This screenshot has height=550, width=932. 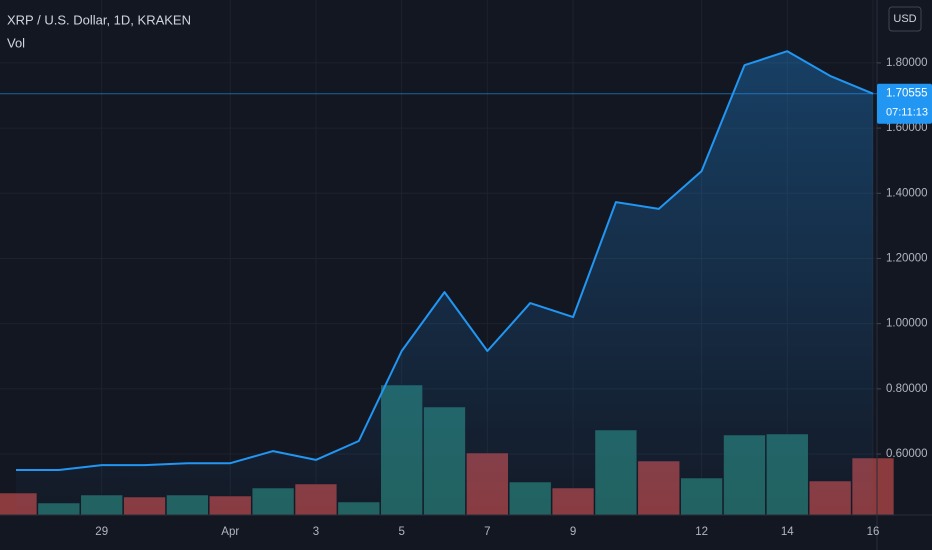 What do you see at coordinates (230, 532) in the screenshot?
I see `x-tick-label: Apr` at bounding box center [230, 532].